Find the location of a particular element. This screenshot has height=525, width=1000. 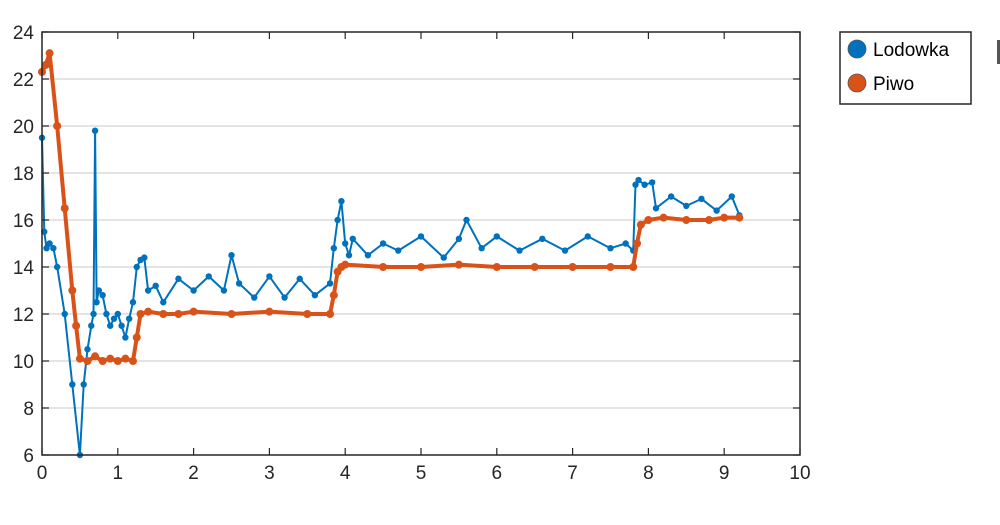

y-axis-tick-labels: 6 8 10 12 14 16 18 20 22 24 is located at coordinates (24, 245).